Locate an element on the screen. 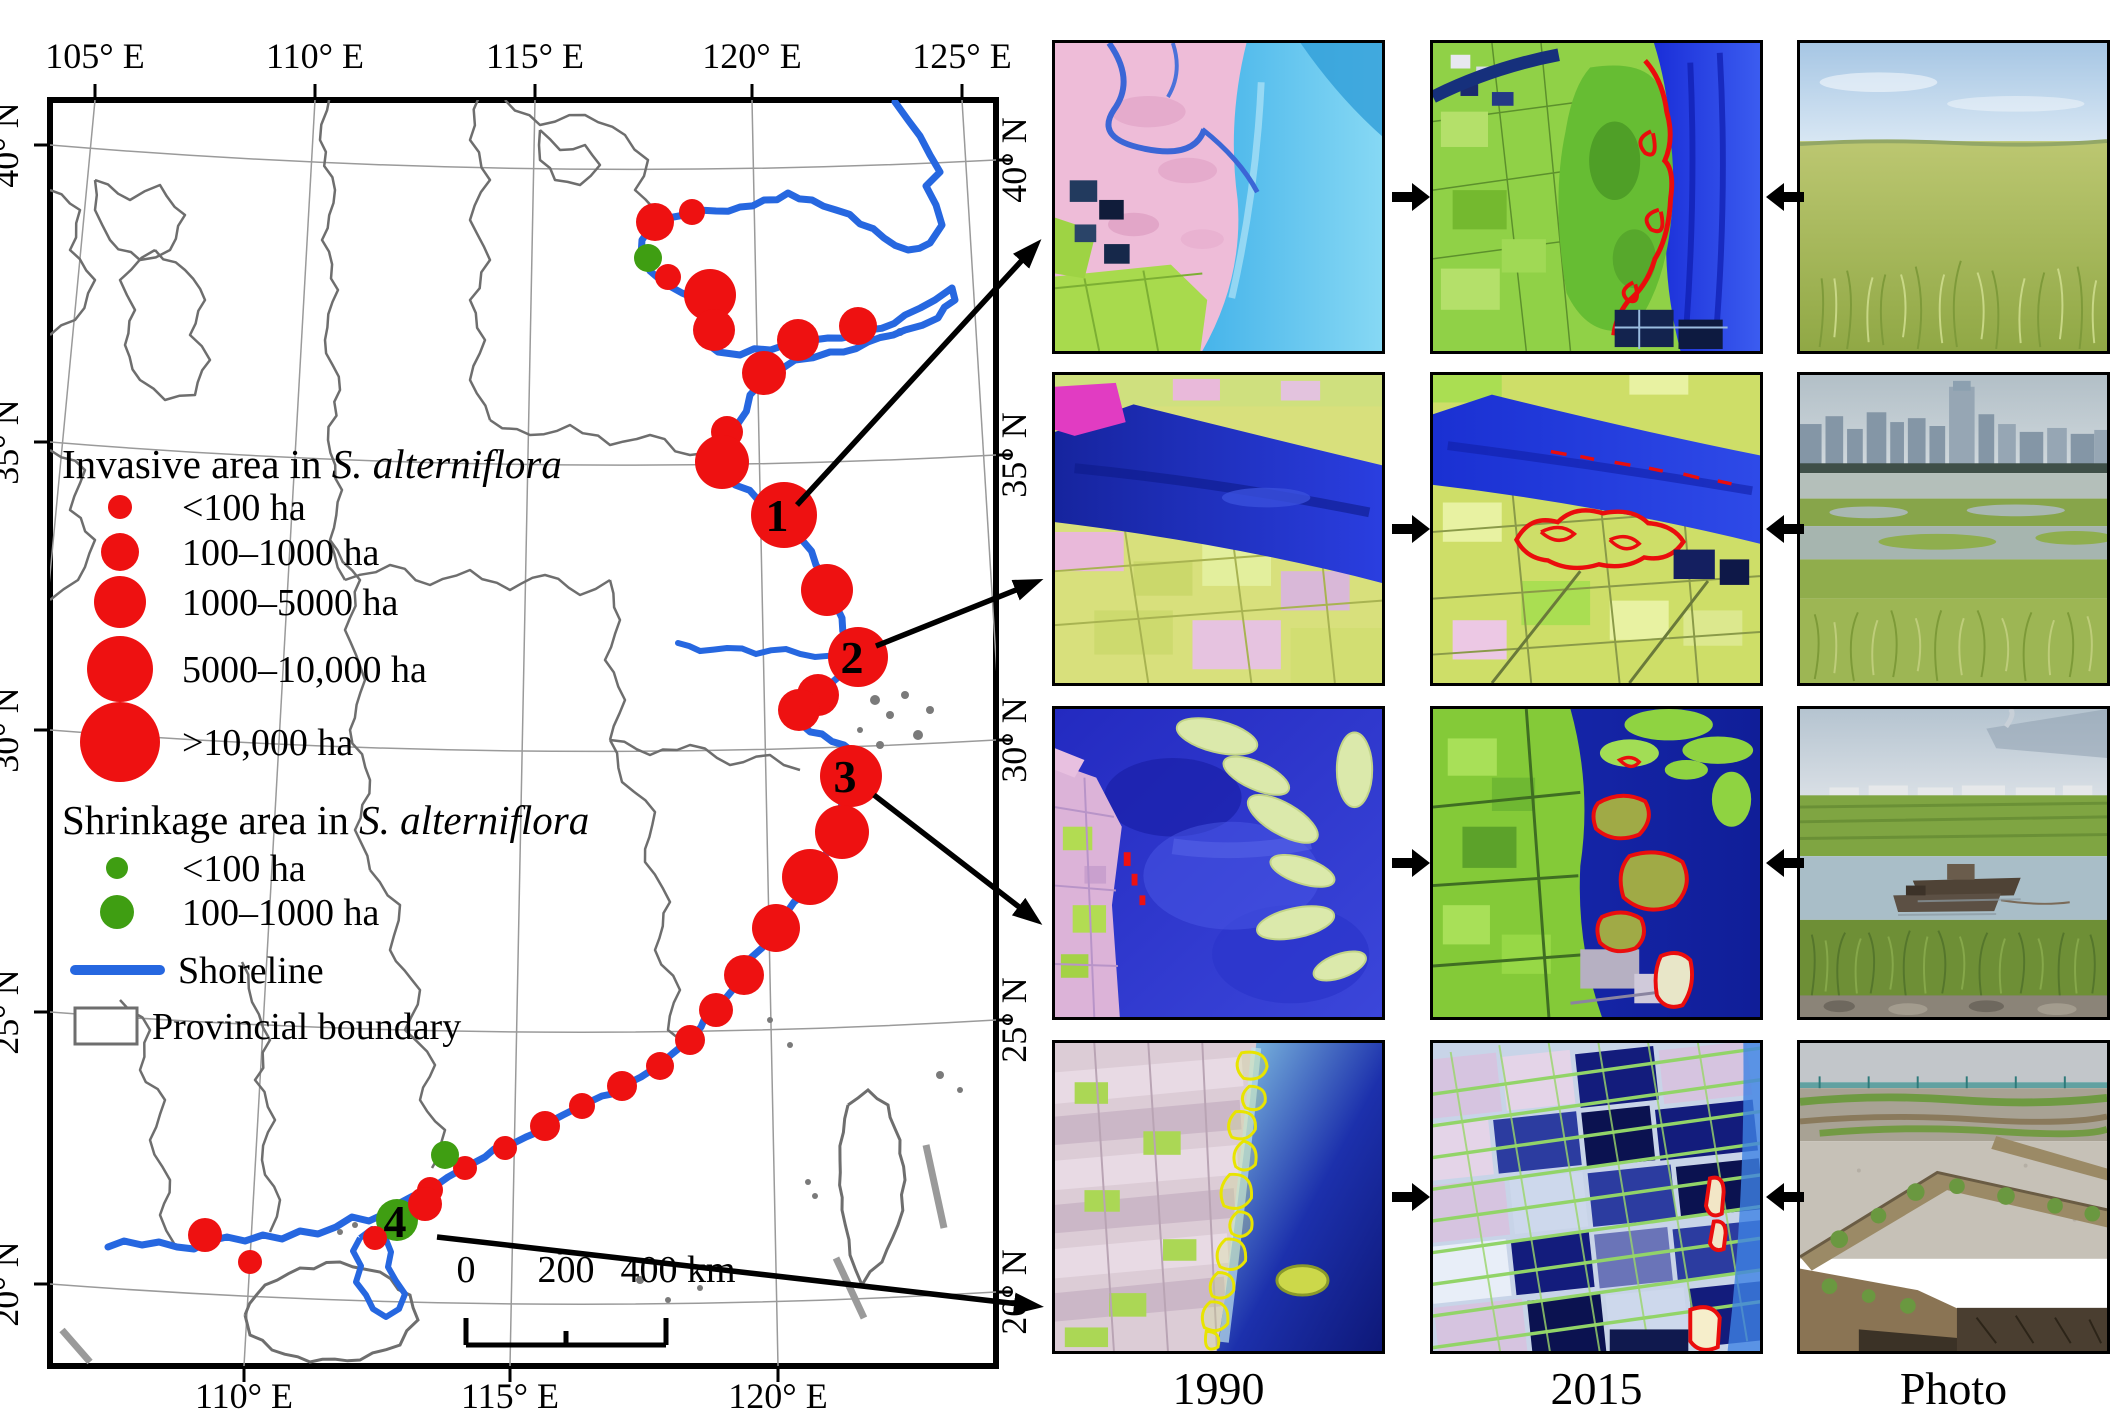 Image resolution: width=2125 pixels, height=1419 pixels. axis-label-left: 40° N is located at coordinates (13, 144).